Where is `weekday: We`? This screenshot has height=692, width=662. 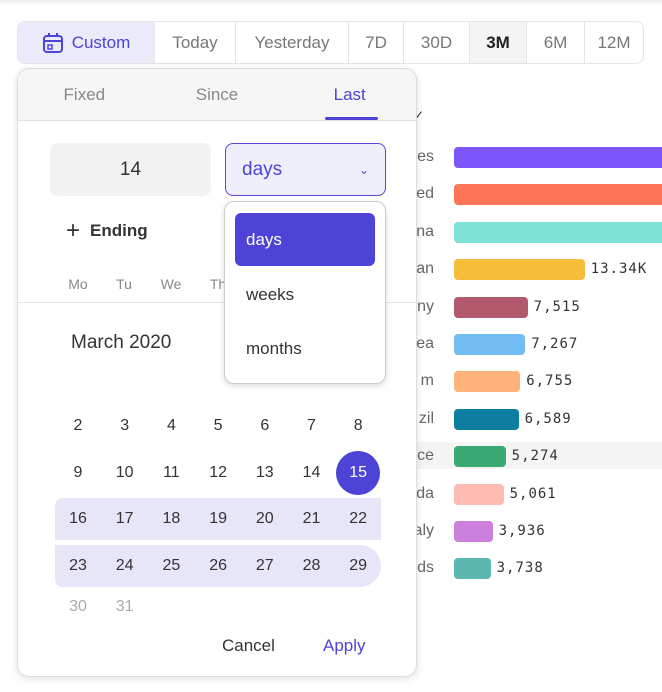
weekday: We is located at coordinates (171, 284).